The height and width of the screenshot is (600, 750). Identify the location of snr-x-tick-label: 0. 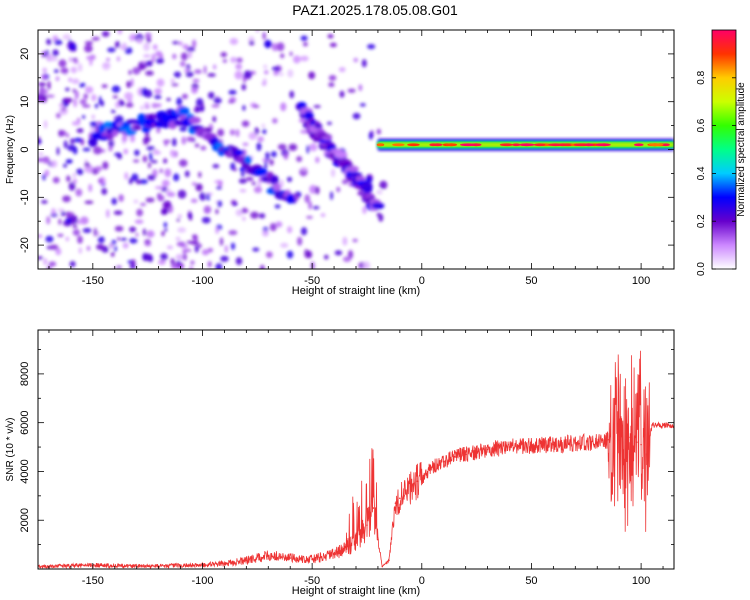
(422, 581).